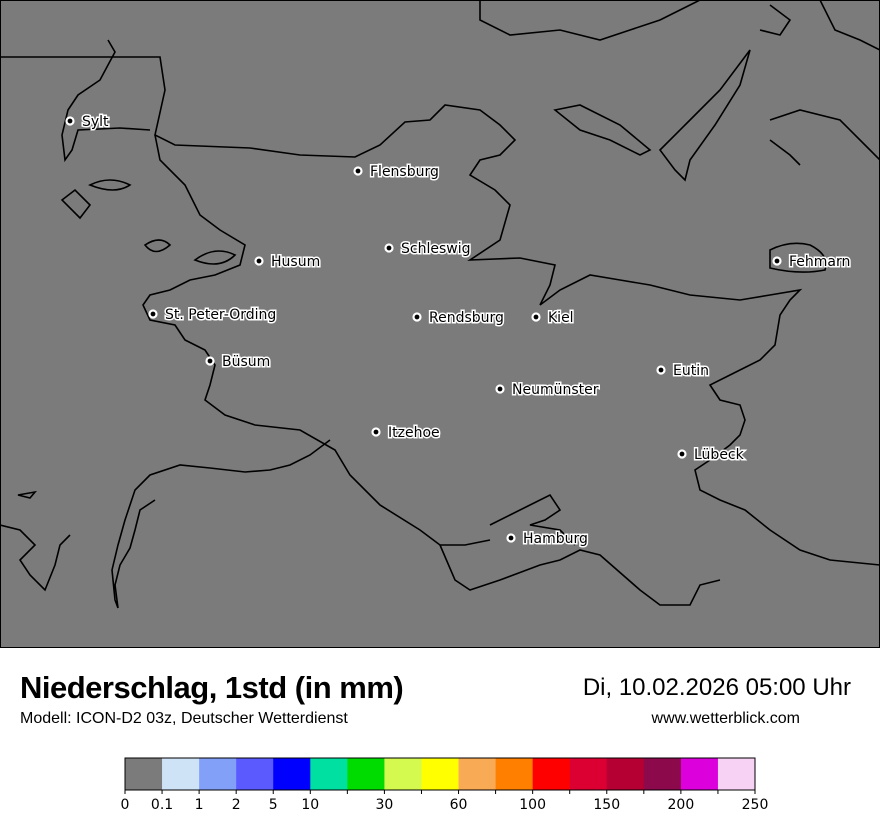 This screenshot has width=880, height=830. I want to click on city-label: Kiel, so click(561, 318).